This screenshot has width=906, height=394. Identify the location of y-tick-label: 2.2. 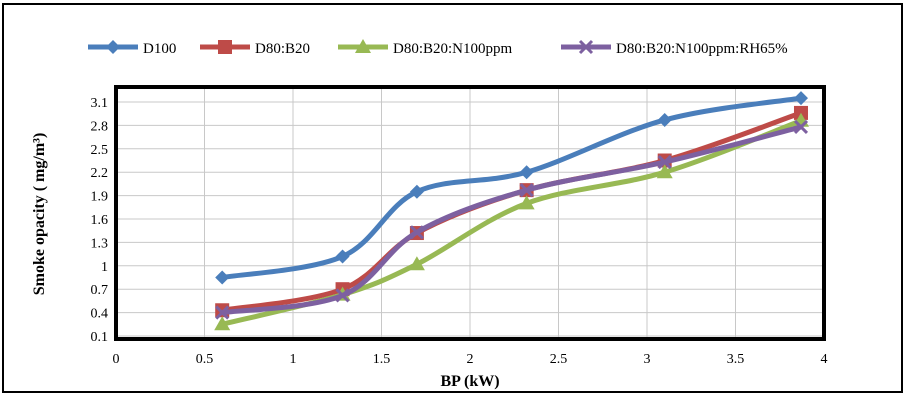
(100, 173).